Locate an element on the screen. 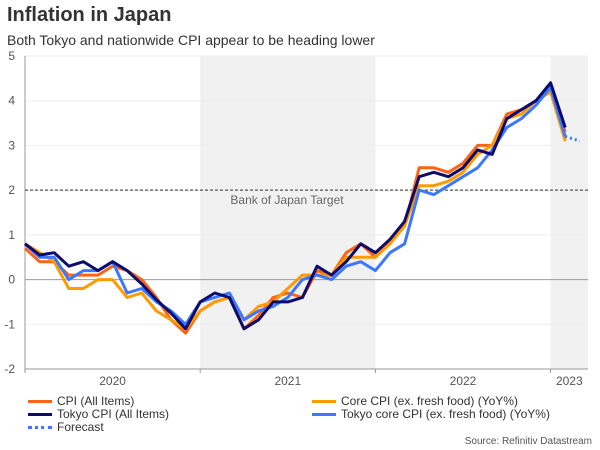 This screenshot has width=600, height=450. legend-item-cpi: CPI (All Items) is located at coordinates (81, 401).